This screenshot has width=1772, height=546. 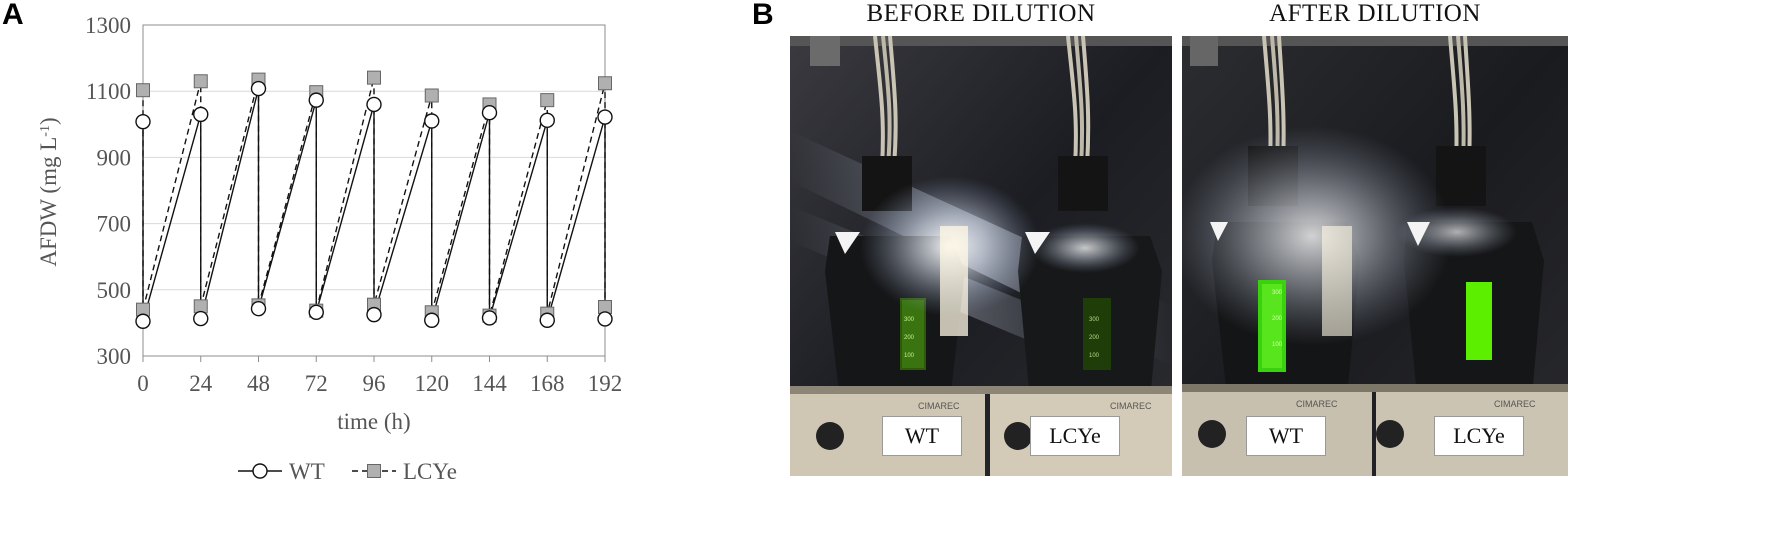 I want to click on series-line-wt, so click(x=374, y=205).